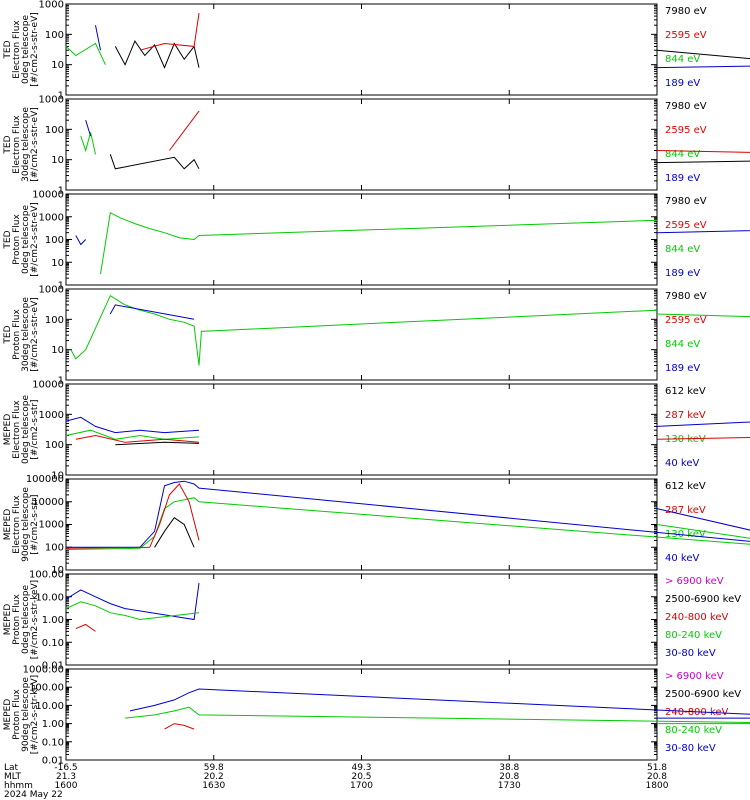  Describe the element at coordinates (509, 786) in the screenshot. I see `x-tick-label: 1730` at that location.